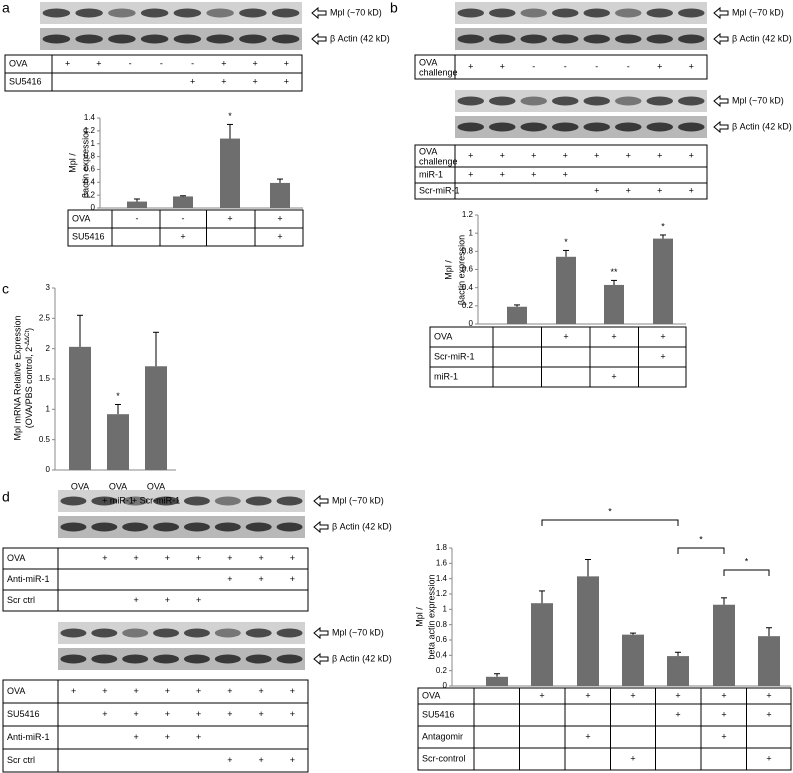 This screenshot has height=773, width=793. What do you see at coordinates (5, 289) in the screenshot?
I see `panel-label: c` at bounding box center [5, 289].